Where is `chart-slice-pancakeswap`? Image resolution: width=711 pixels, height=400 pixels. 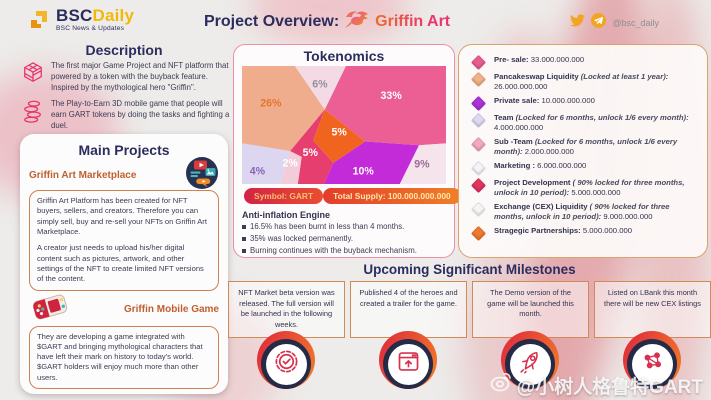 chart-slice-pancakeswap is located at coordinates (283, 109).